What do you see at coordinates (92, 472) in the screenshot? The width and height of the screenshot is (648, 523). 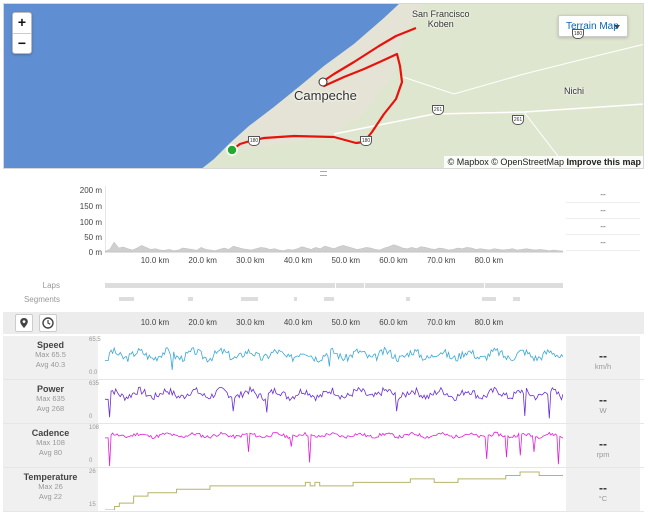 I see `stream-axis-top: 26` at bounding box center [92, 472].